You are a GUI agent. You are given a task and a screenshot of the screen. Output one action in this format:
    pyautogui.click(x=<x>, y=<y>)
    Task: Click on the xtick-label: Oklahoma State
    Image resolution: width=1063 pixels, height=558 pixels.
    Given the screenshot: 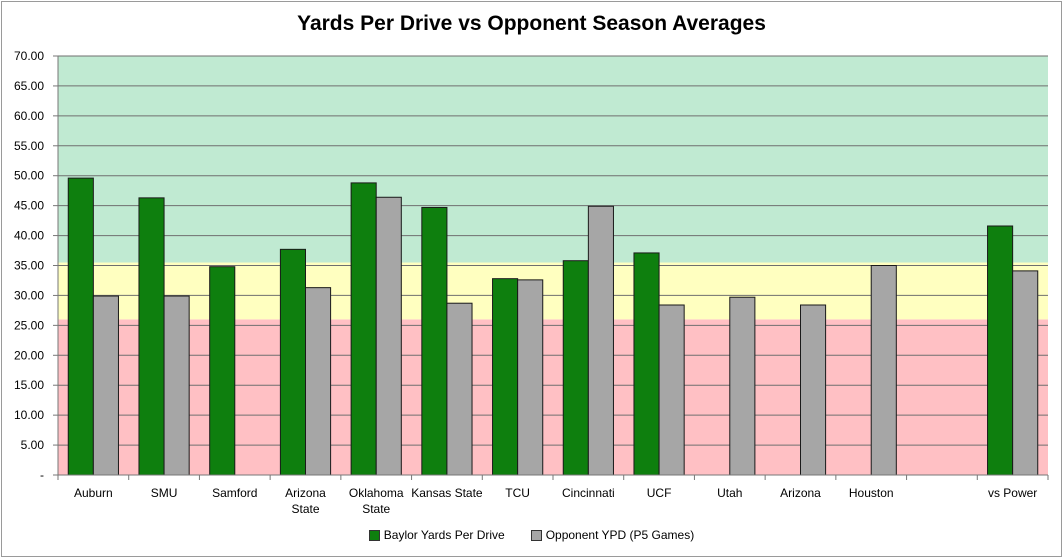 What is the action you would take?
    pyautogui.click(x=376, y=501)
    